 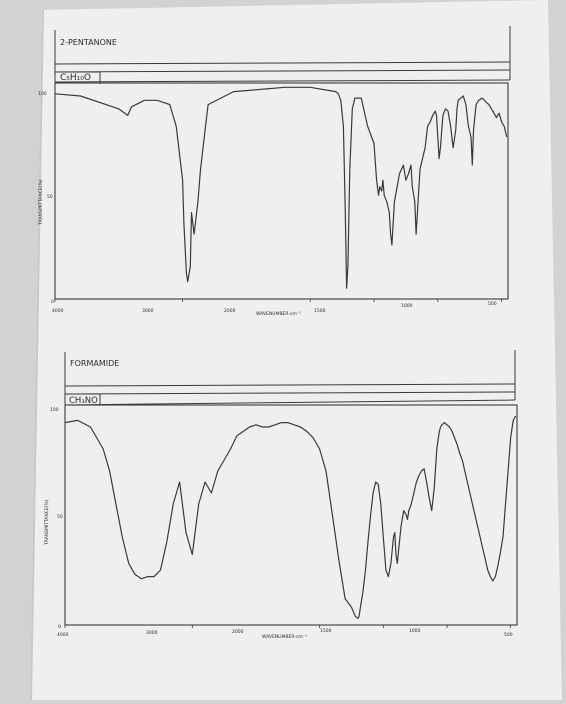 What do you see at coordinates (278, 314) in the screenshot?
I see `spectrum-1-x-label: WAVENUMBER·cm⁻¹` at bounding box center [278, 314].